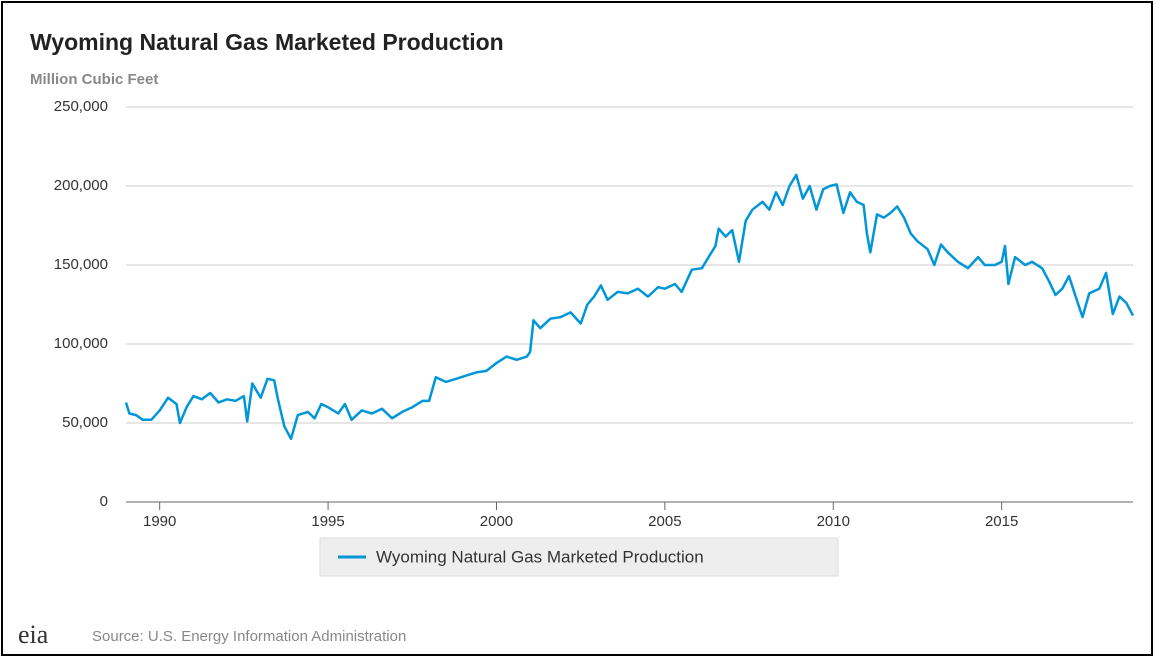 The width and height of the screenshot is (1155, 658). I want to click on legend-label: Wyoming Natural Gas Marketed Production, so click(540, 556).